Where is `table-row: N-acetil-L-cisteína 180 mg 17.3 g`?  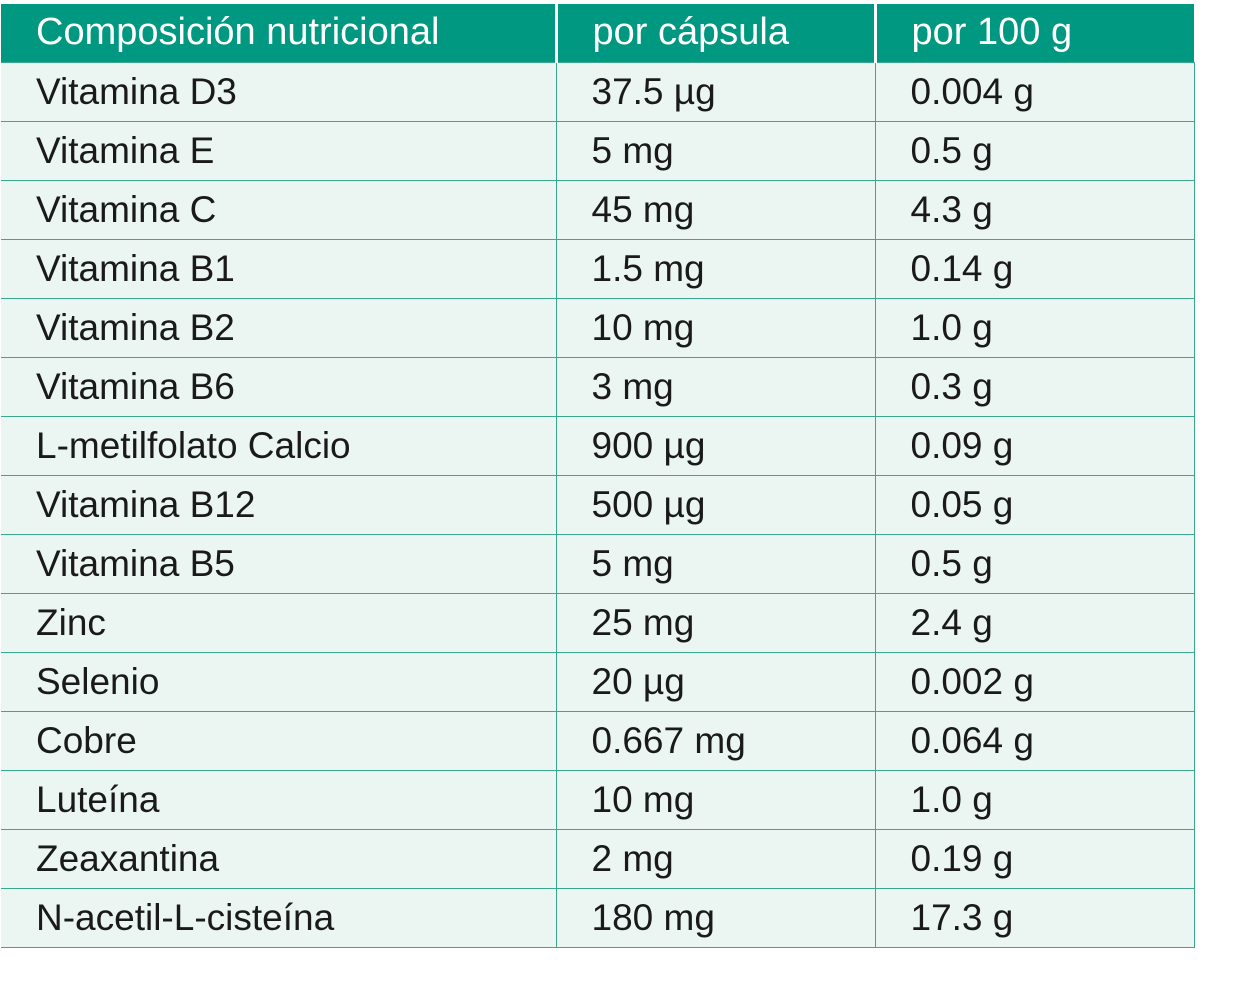
table-row: N-acetil-L-cisteína 180 mg 17.3 g is located at coordinates (598, 917).